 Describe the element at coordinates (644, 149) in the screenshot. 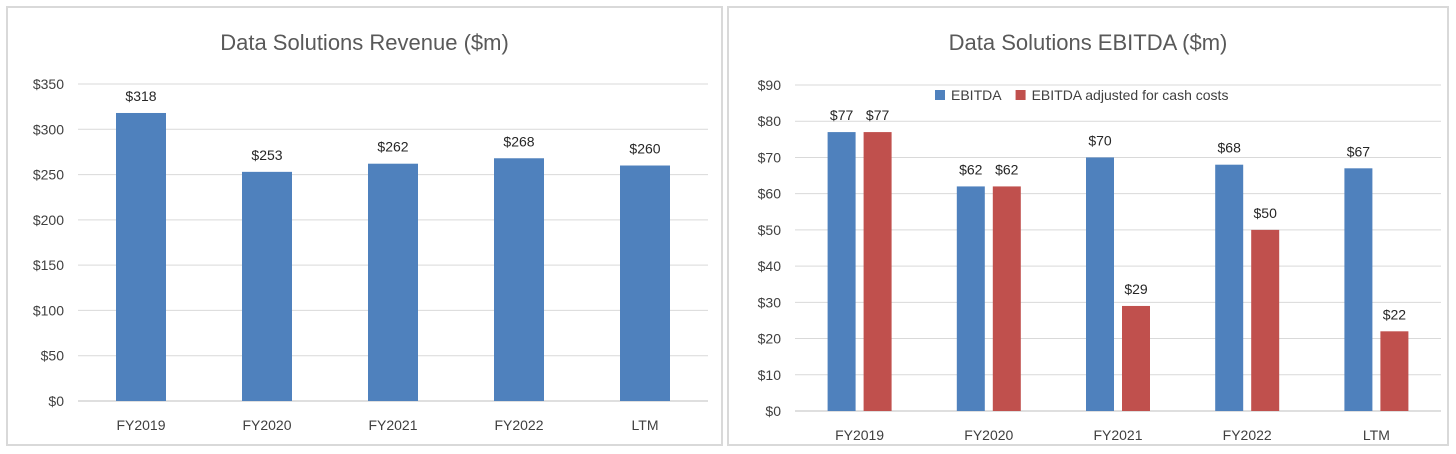

I see `revenue-data-label: $260` at that location.